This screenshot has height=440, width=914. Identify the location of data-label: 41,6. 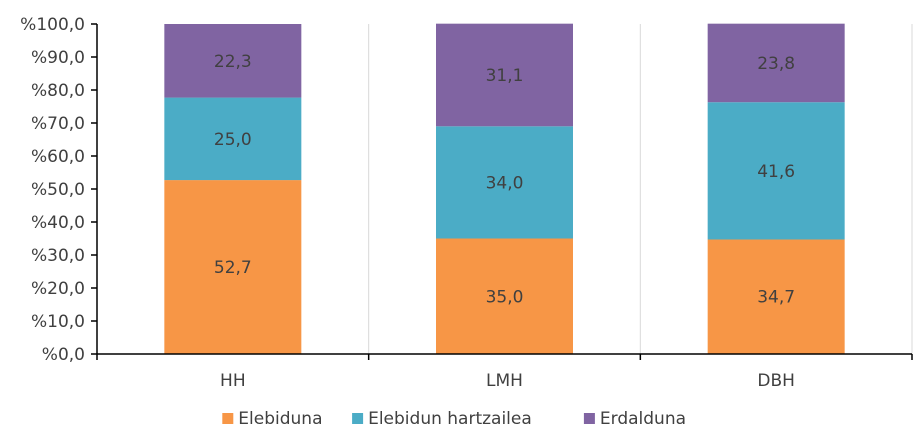
(776, 172).